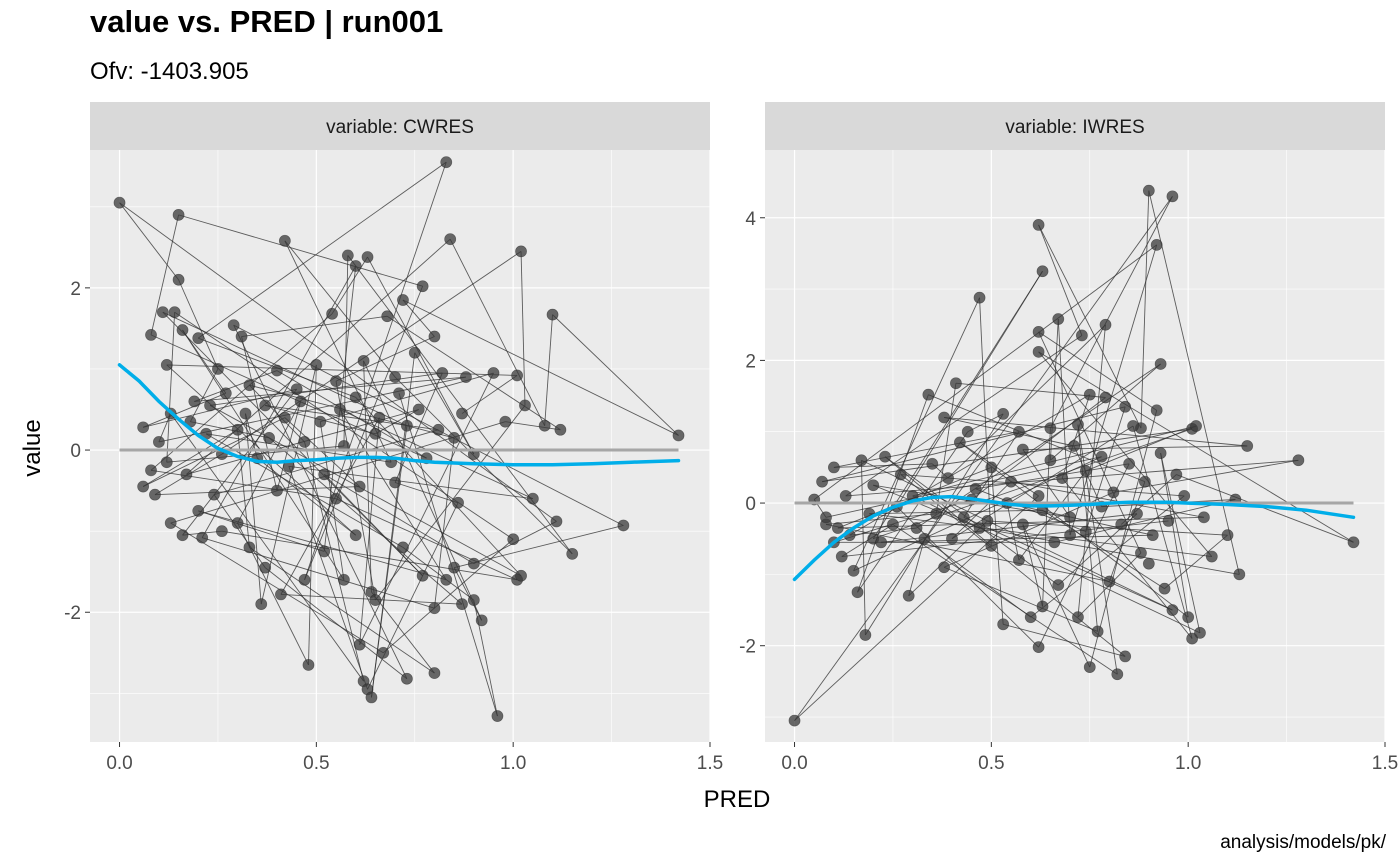 Image resolution: width=1400 pixels, height=866 pixels. Describe the element at coordinates (747, 647) in the screenshot. I see `y-tick-label: -2` at that location.